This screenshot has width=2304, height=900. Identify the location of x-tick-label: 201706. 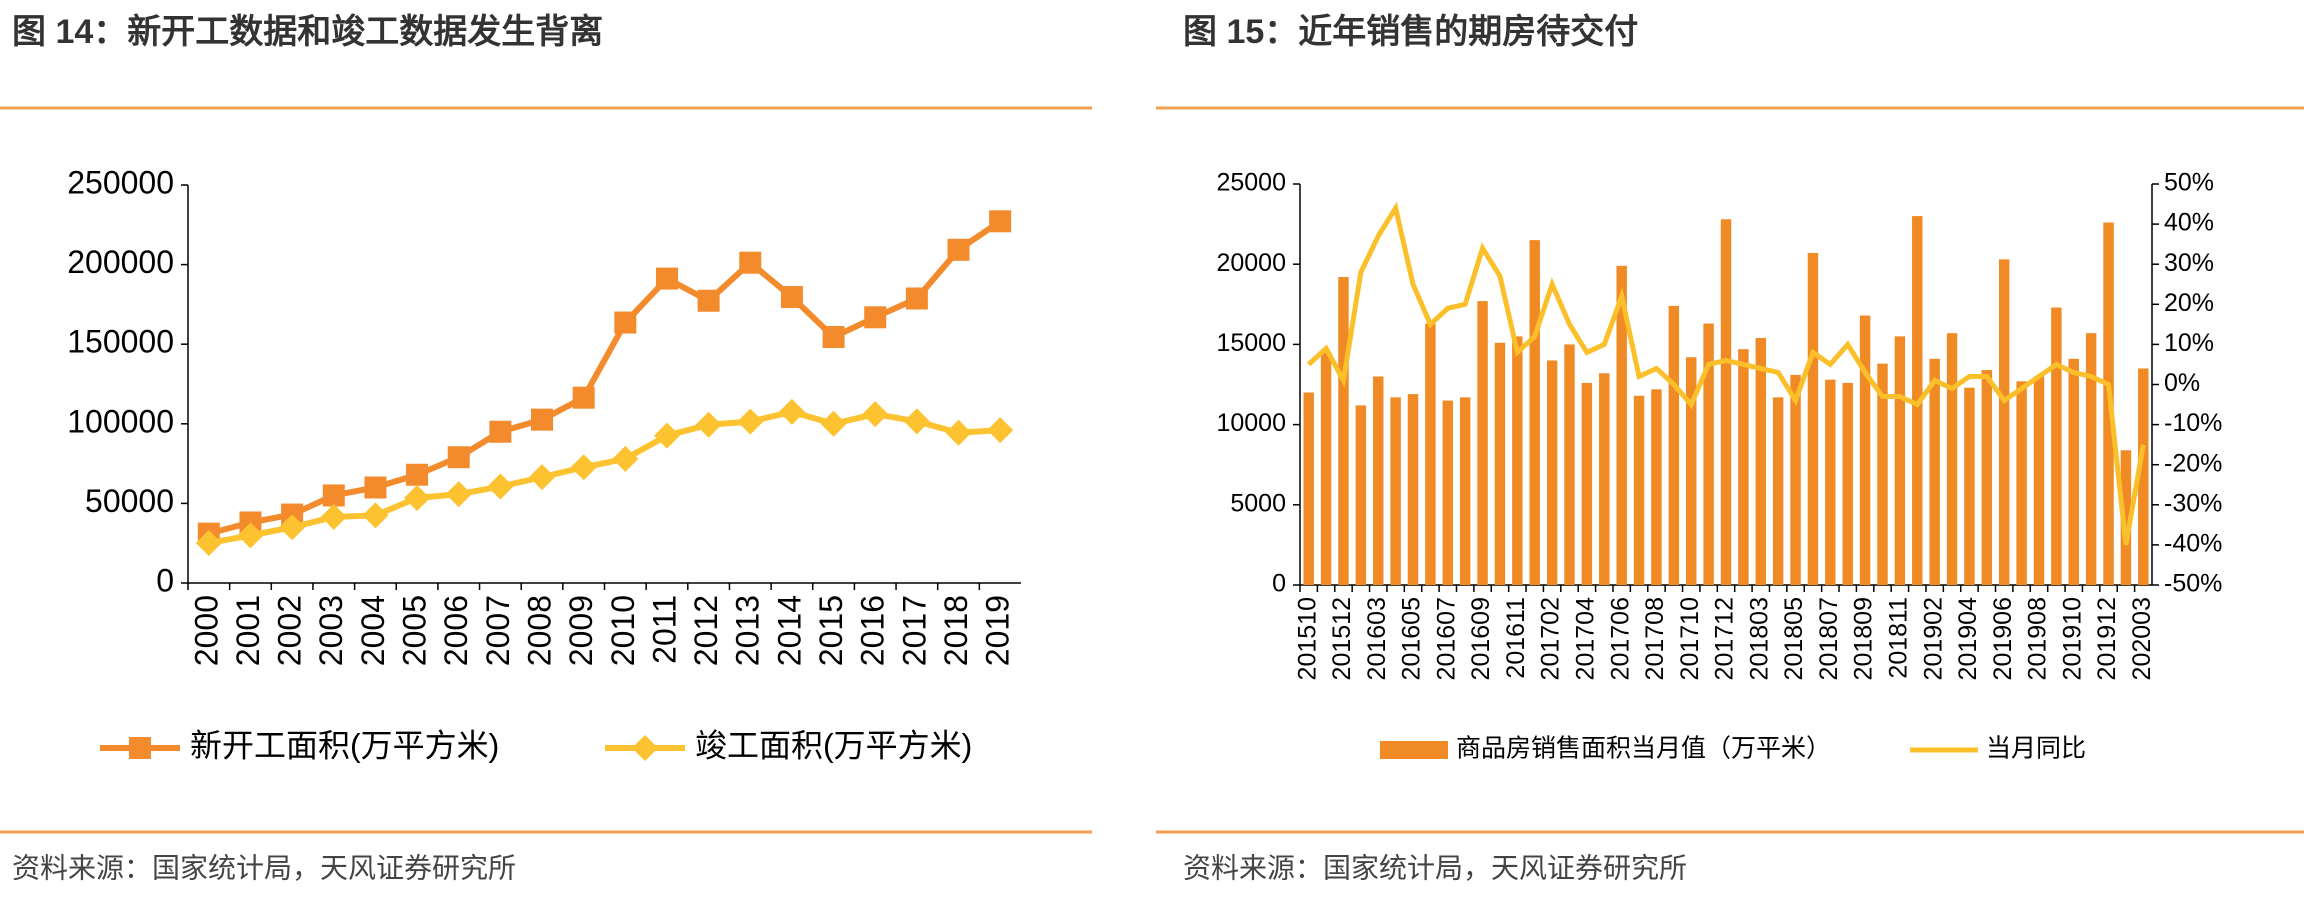
(1620, 638).